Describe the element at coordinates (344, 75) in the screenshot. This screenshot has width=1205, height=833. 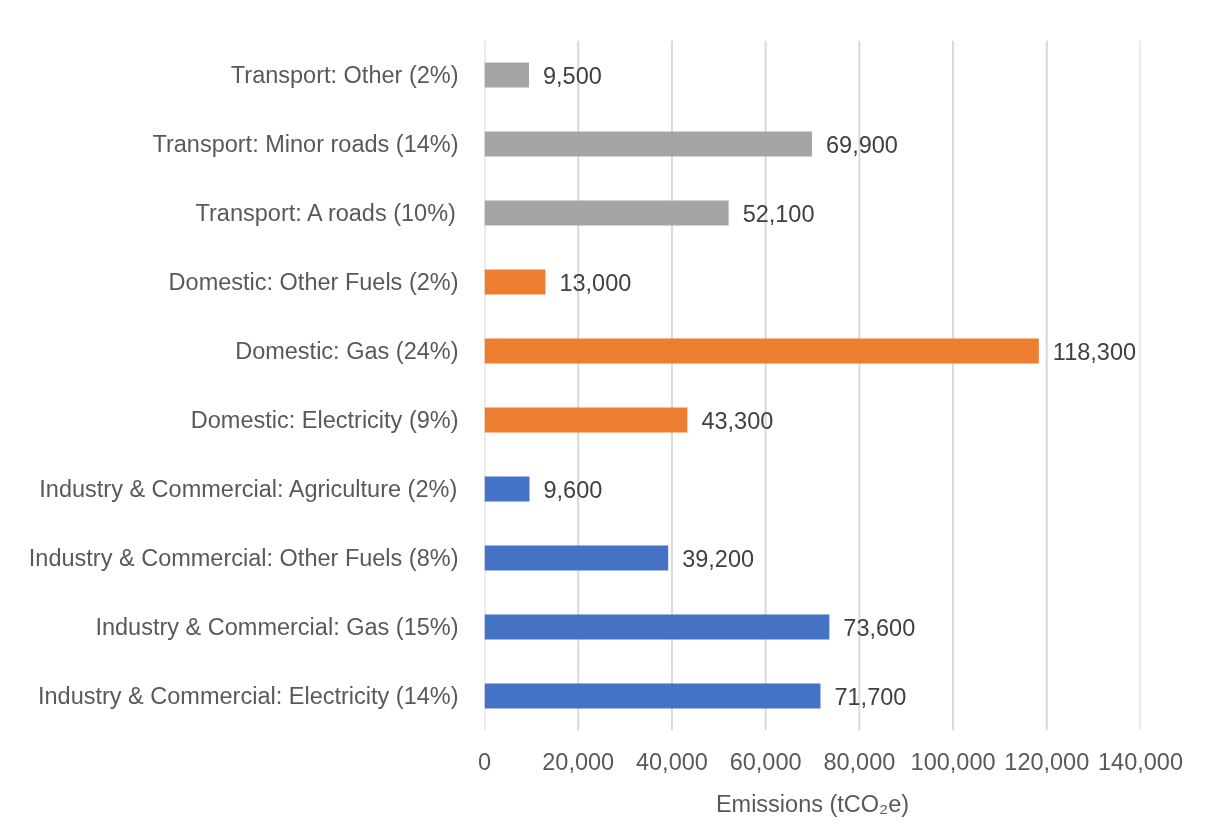
I see `y-tick-label: Transport: Other (2%)` at that location.